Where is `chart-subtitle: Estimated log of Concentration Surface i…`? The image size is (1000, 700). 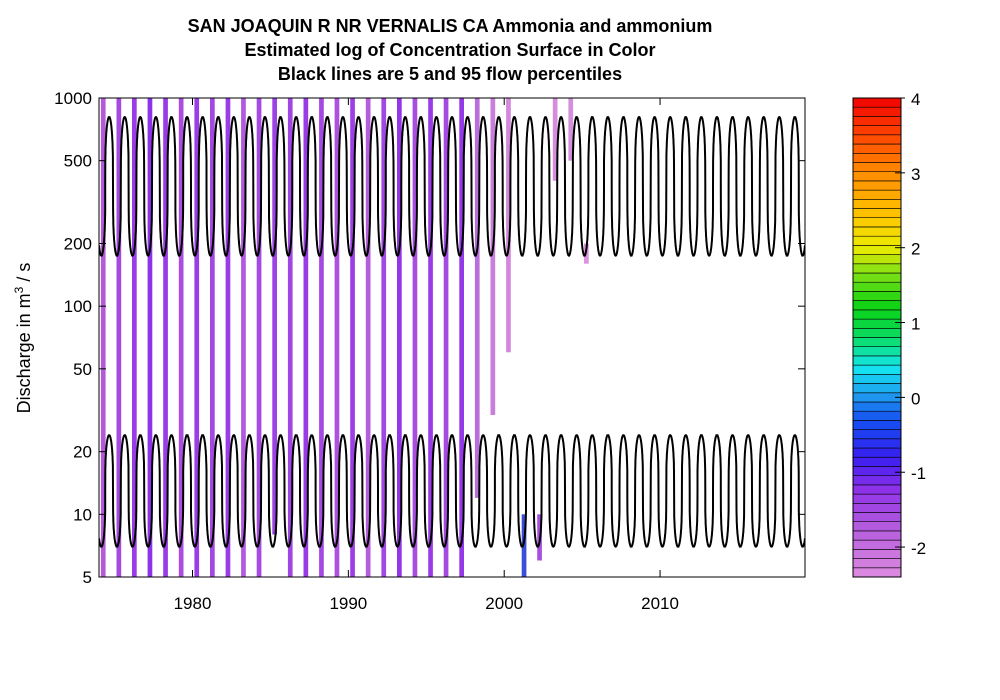 chart-subtitle: Estimated log of Concentration Surface i… is located at coordinates (450, 50).